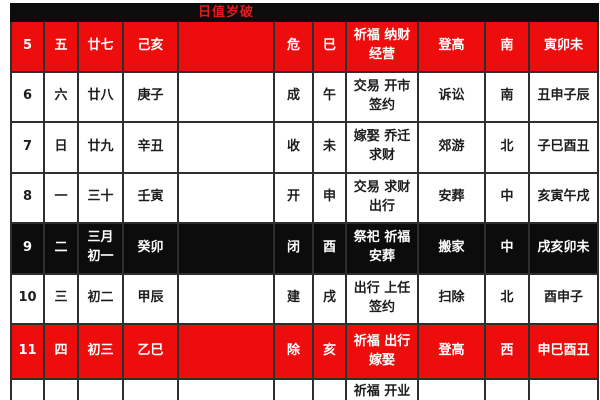 This screenshot has height=400, width=600. I want to click on table-row: 5 五 廿七 己亥 危 巳 祈福 纳财 经营 登高 南 寅卯未, so click(305, 46).